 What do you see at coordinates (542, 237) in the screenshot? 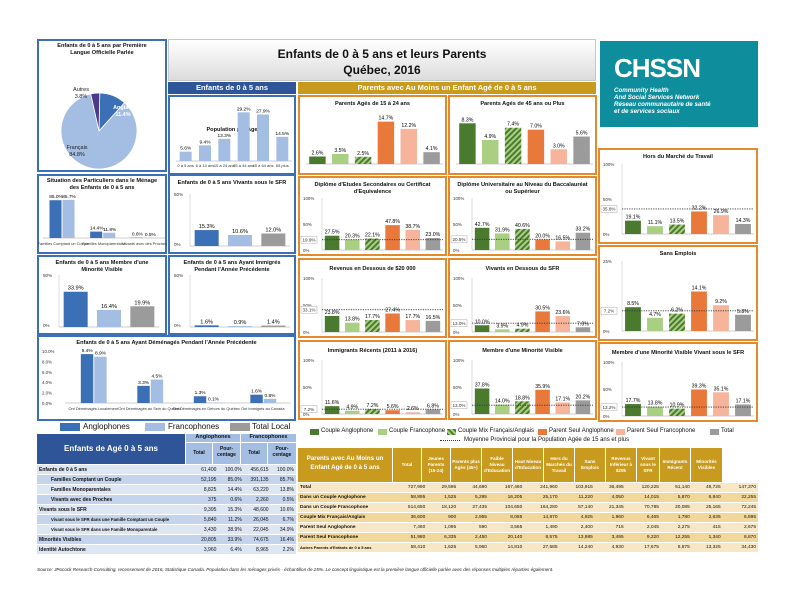
I see `bar-value-3: 20.0%` at bounding box center [542, 237].